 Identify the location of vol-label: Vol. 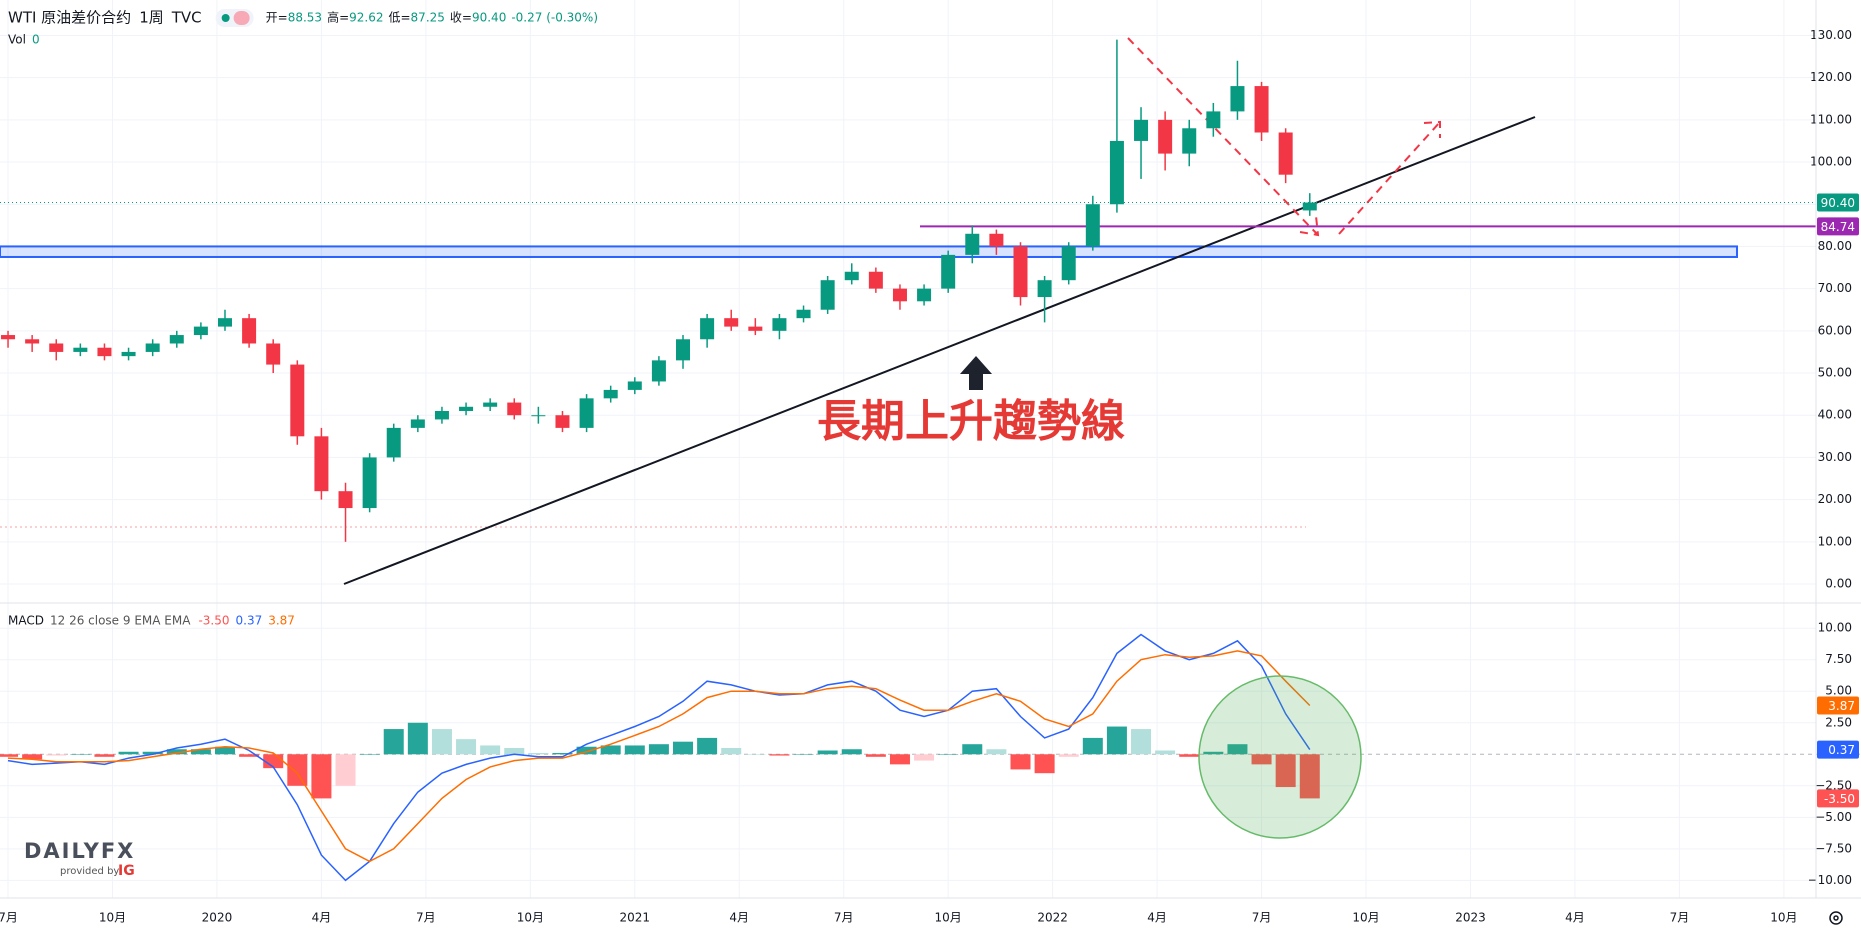
(17, 40).